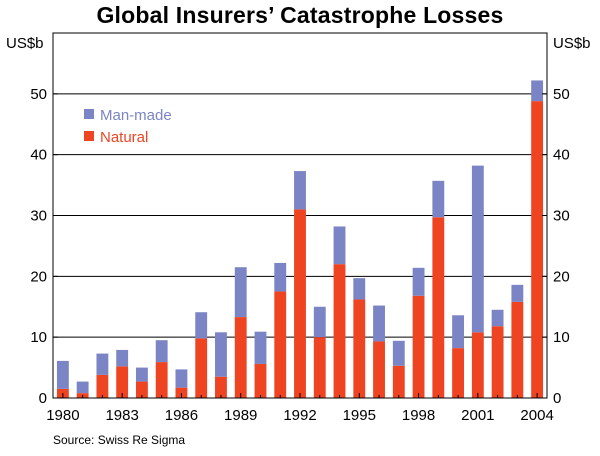 This screenshot has width=600, height=456. What do you see at coordinates (62, 374) in the screenshot?
I see `bar-man-made-1980` at bounding box center [62, 374].